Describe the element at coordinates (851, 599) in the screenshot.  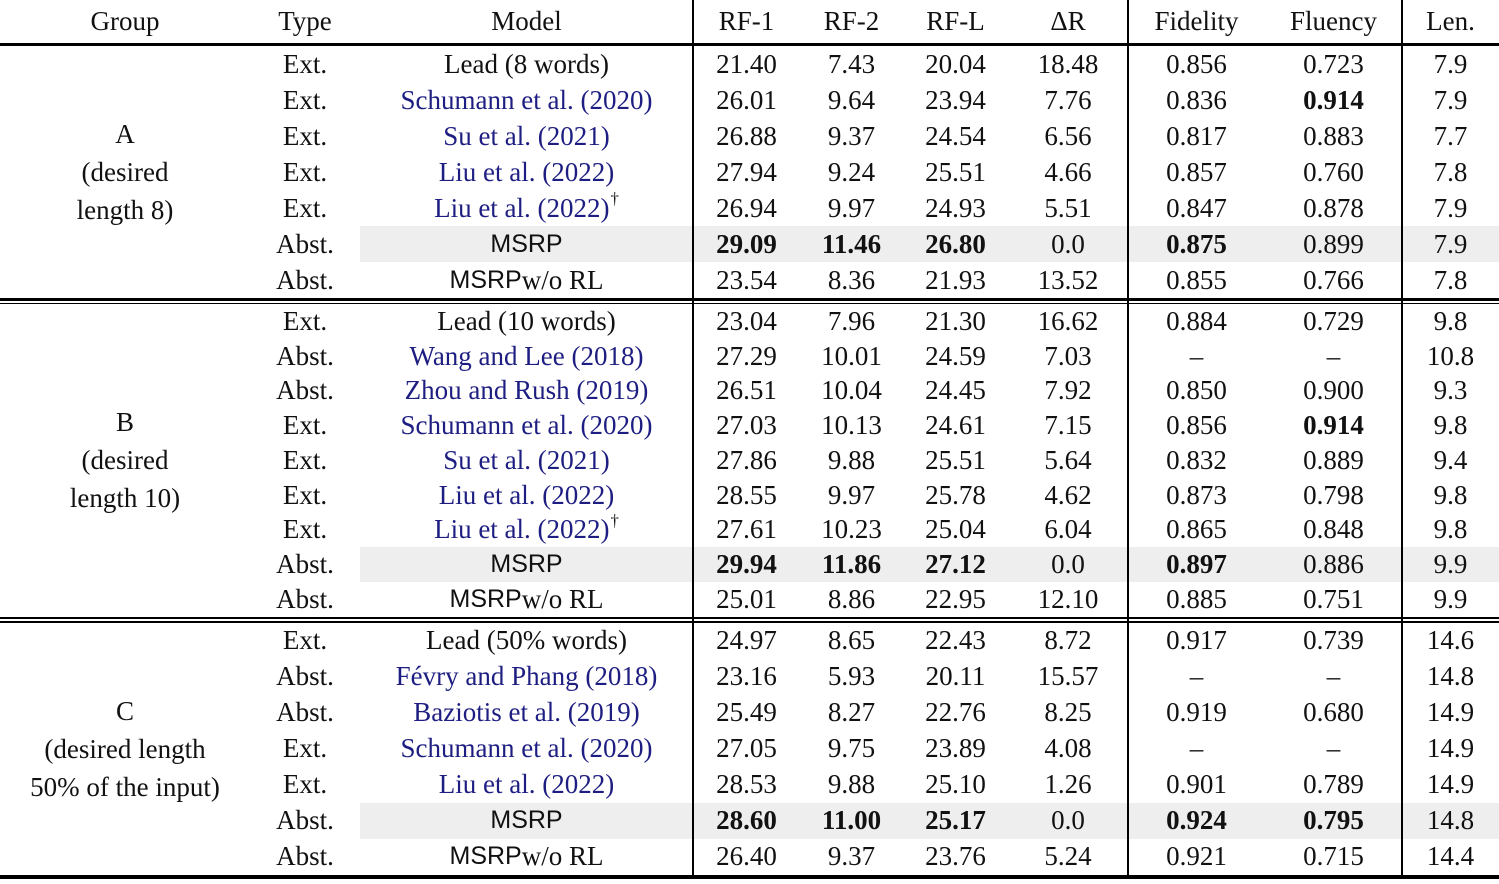
I see `cell-rf2: 8.86` at that location.